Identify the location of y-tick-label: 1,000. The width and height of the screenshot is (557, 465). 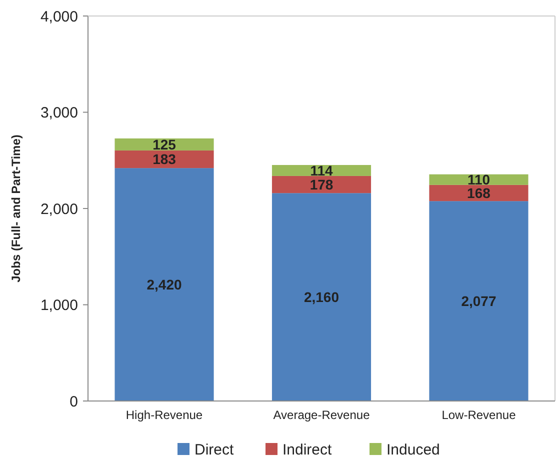
(59, 305).